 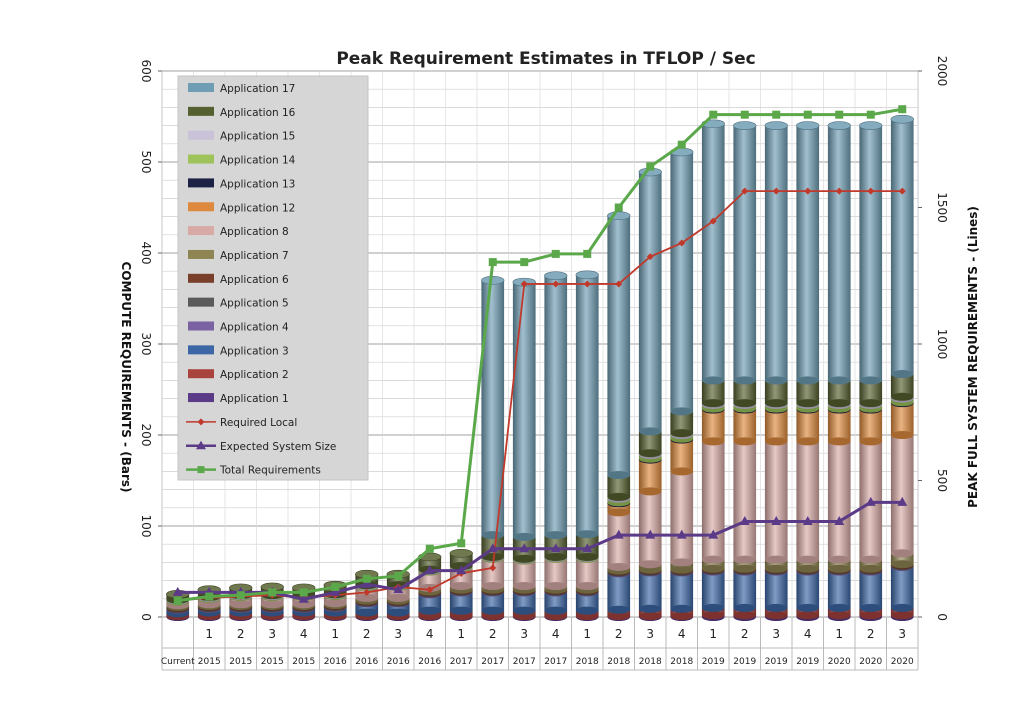 What do you see at coordinates (942, 617) in the screenshot?
I see `y2-tick-label: 0` at bounding box center [942, 617].